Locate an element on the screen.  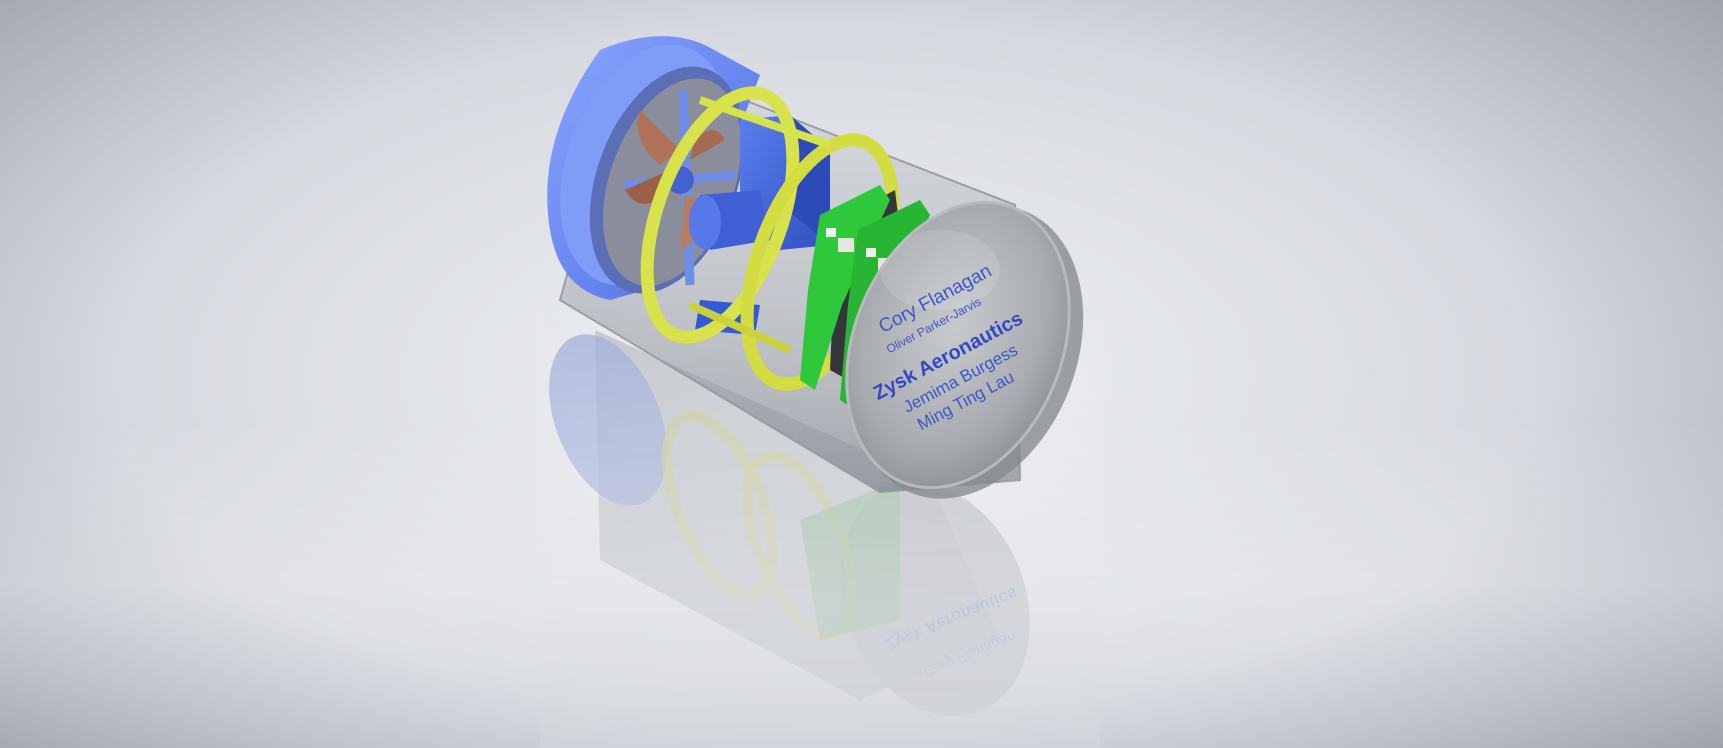
clear-end-cap-icon is located at coordinates (964, 349).